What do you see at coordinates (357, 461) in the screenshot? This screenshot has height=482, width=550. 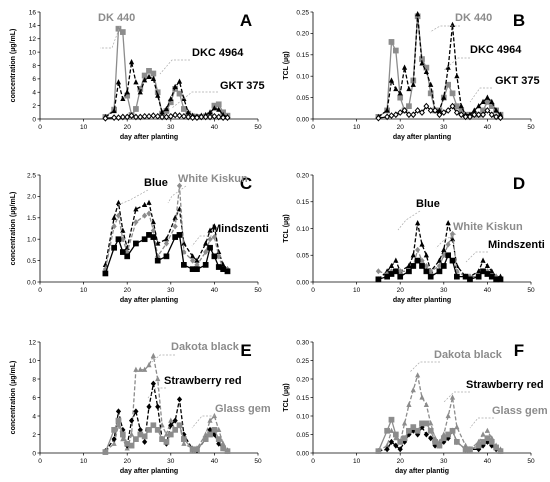 I see `x-tick-label: 10` at bounding box center [357, 461].